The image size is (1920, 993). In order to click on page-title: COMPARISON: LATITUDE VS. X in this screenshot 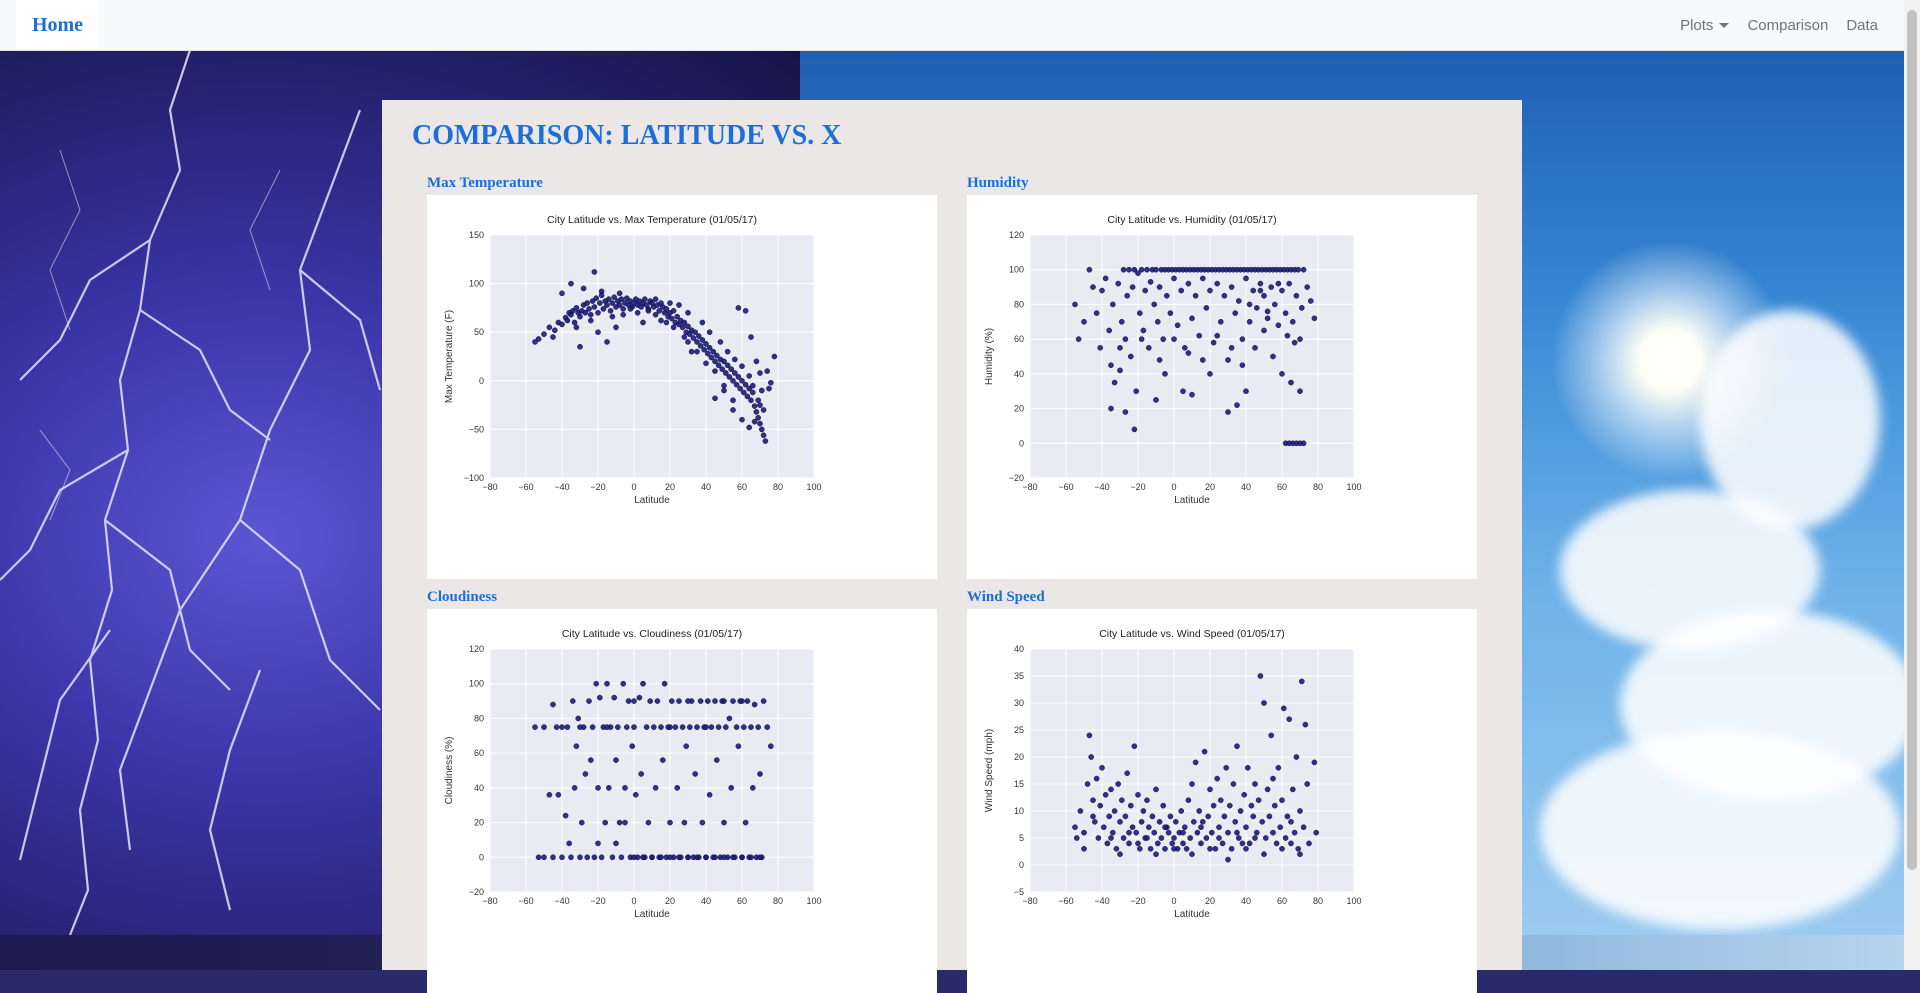, I will do `click(627, 135)`.